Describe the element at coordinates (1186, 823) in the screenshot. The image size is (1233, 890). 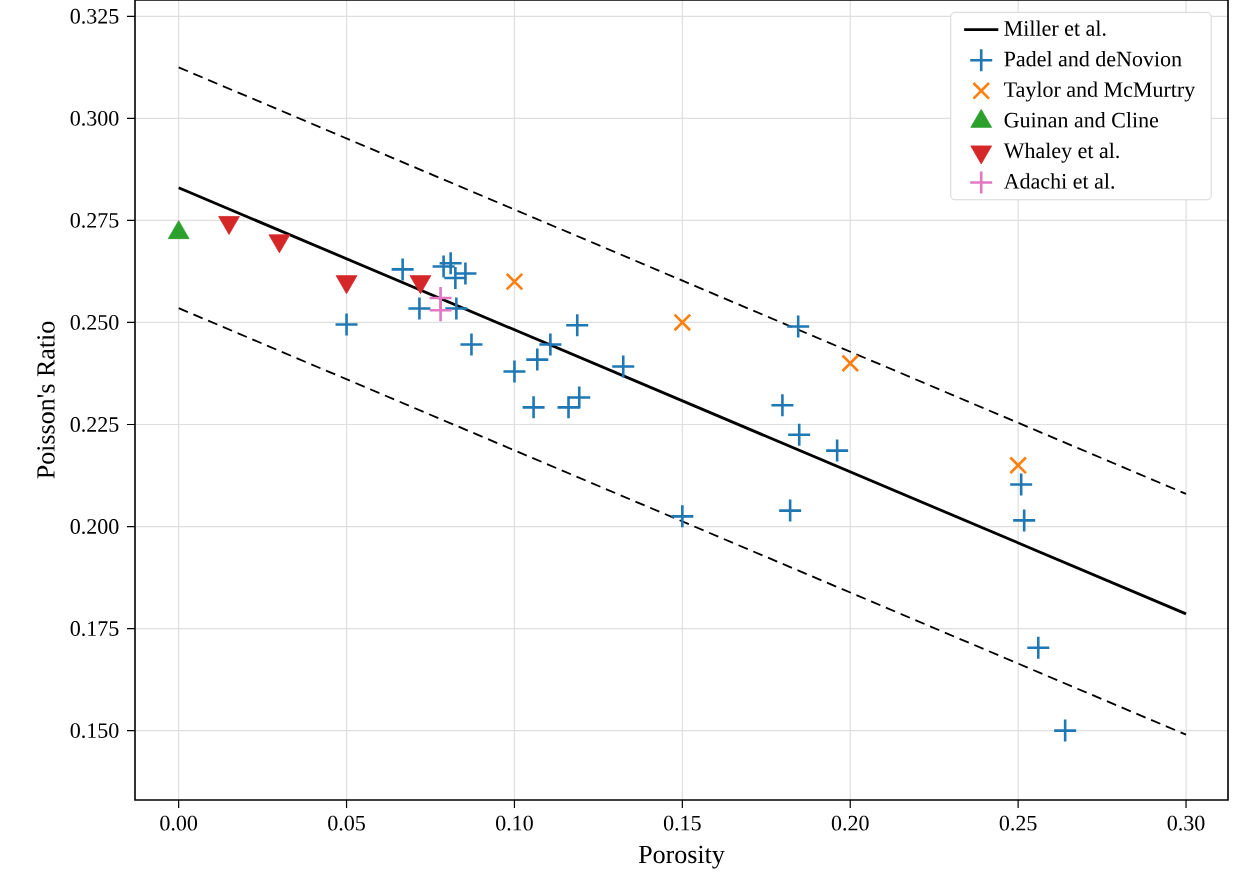
I see `x-tick-label: 0.30` at that location.